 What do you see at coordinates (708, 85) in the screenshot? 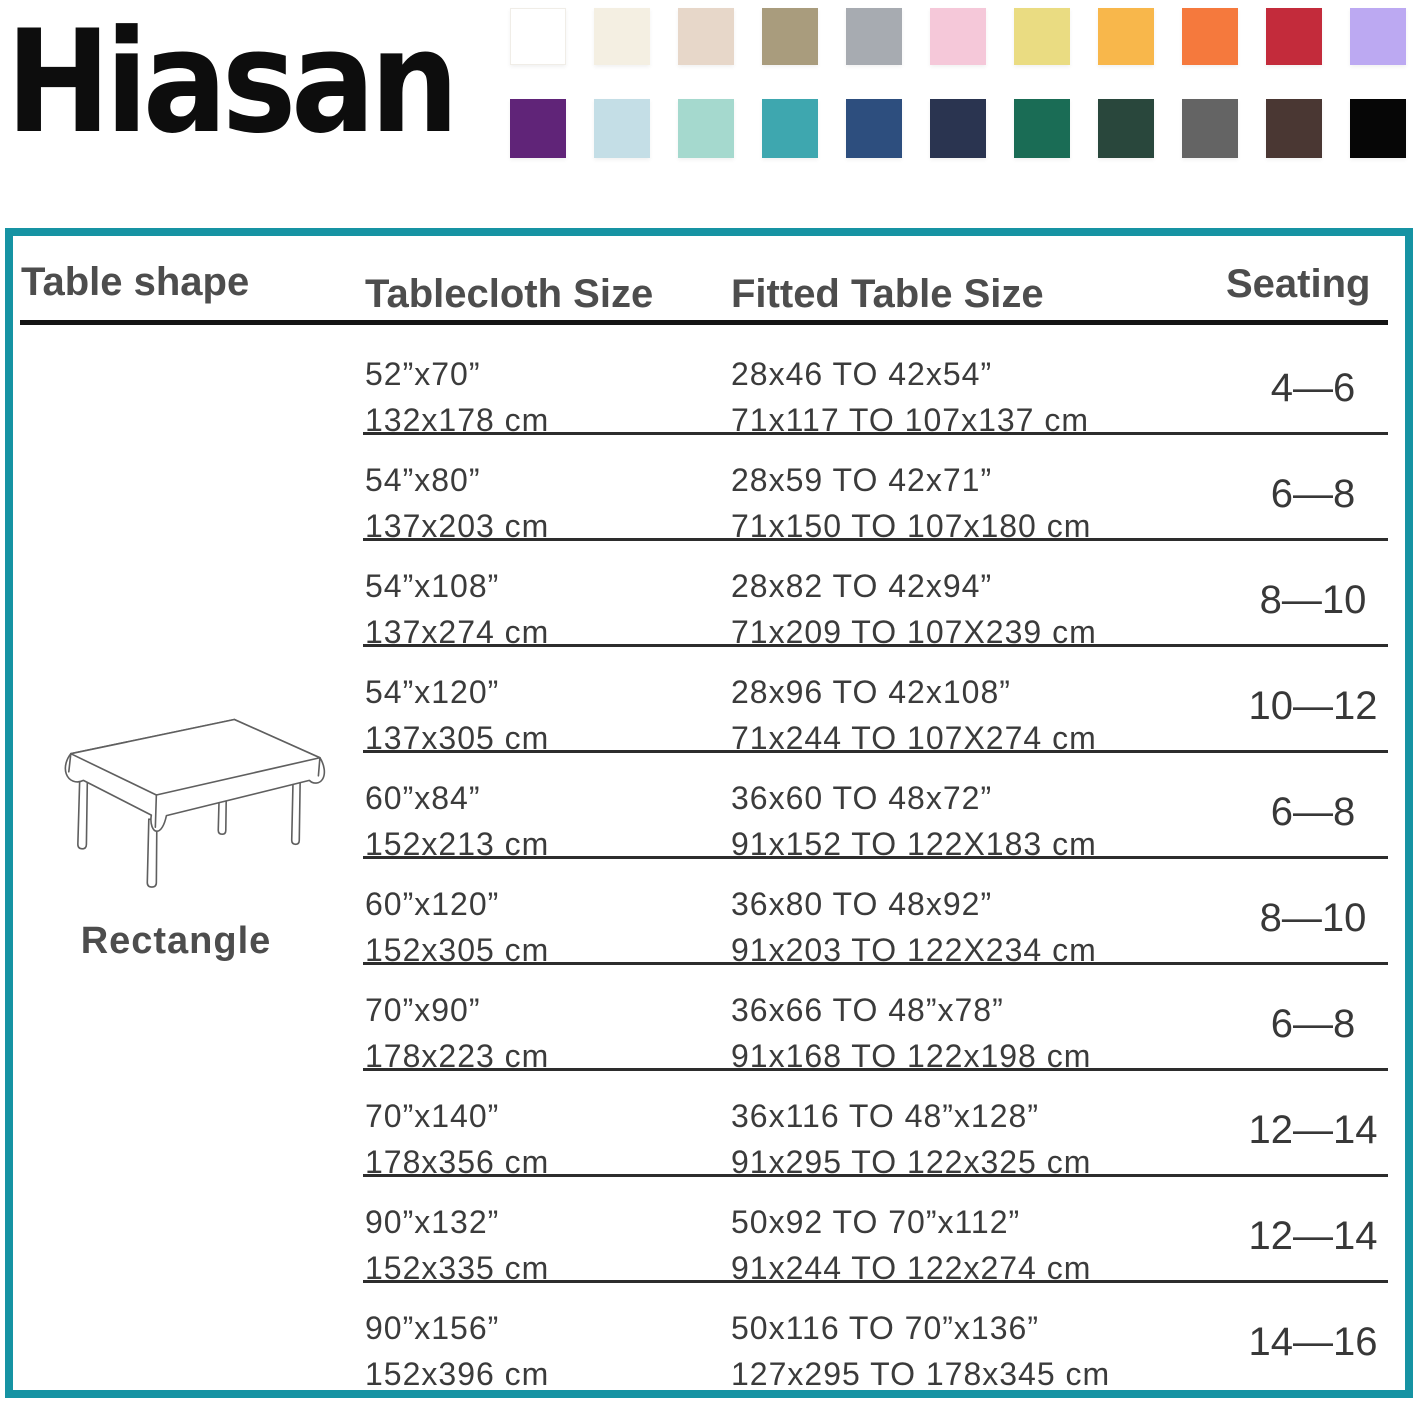
I see `color-swatch-grid` at bounding box center [708, 85].